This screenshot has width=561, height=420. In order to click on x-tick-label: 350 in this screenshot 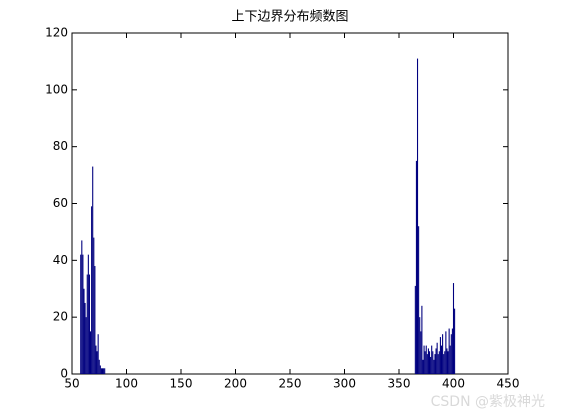, I will do `click(399, 384)`.